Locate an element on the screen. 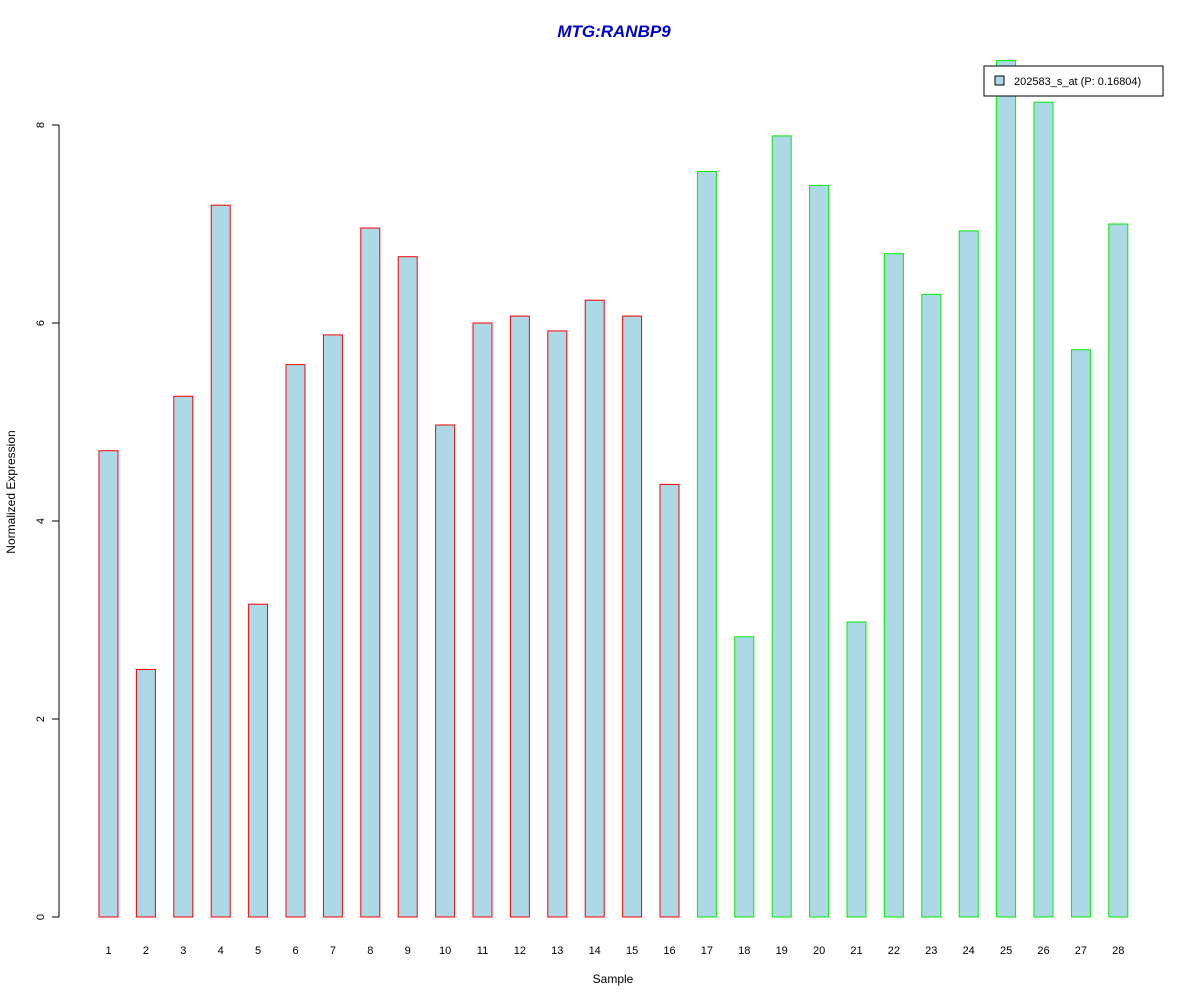 The height and width of the screenshot is (1000, 1200). x-tick-label: 8 is located at coordinates (370, 951).